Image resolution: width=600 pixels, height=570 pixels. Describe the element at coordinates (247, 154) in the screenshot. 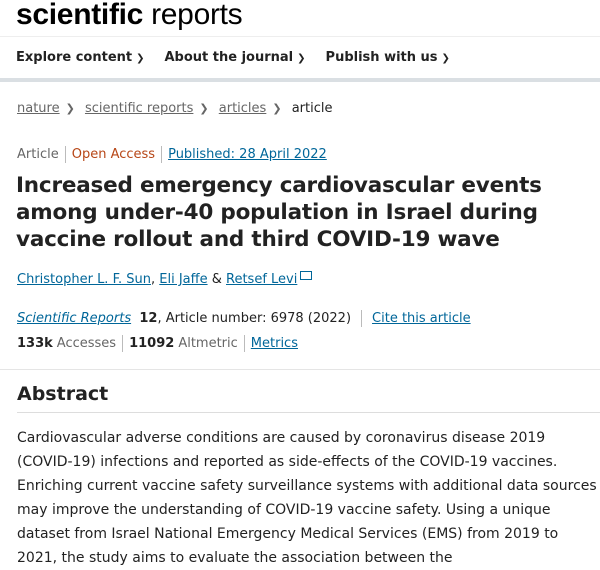

I see `published-date-link: Published: 28 April 2022` at that location.